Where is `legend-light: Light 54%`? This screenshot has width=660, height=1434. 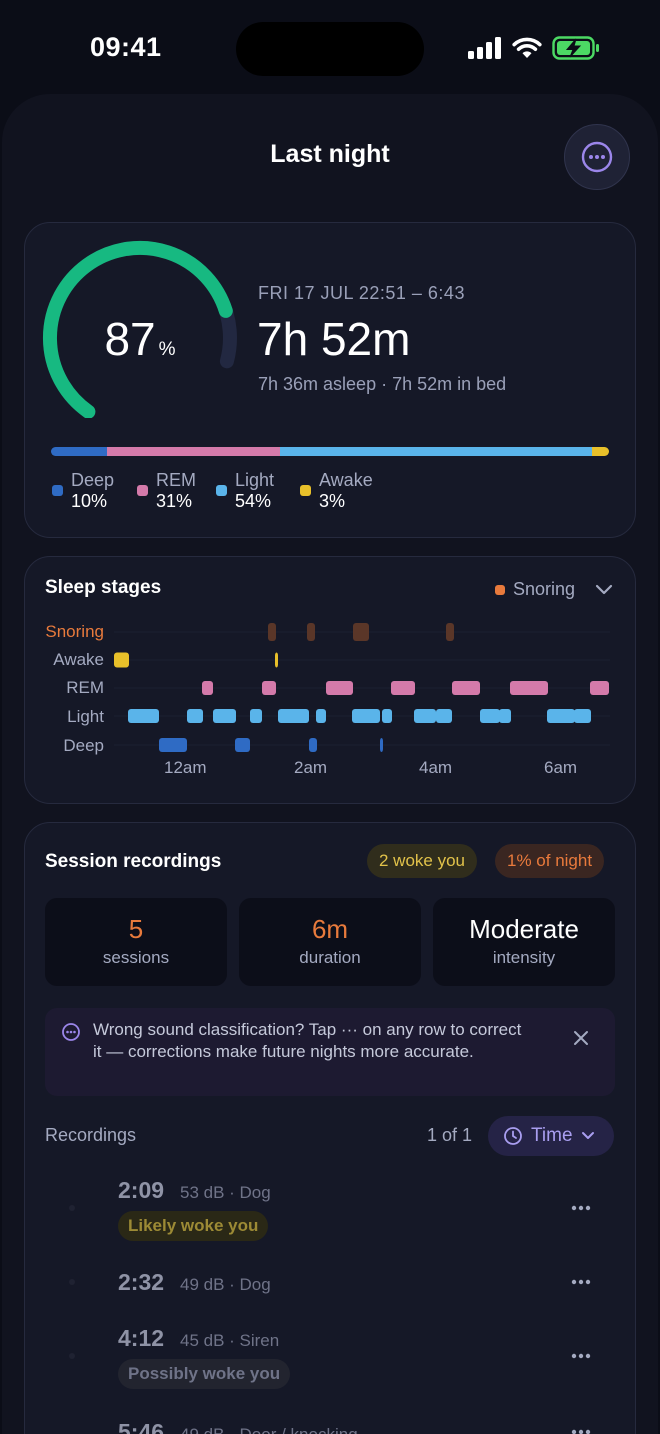 legend-light: Light 54% is located at coordinates (245, 491).